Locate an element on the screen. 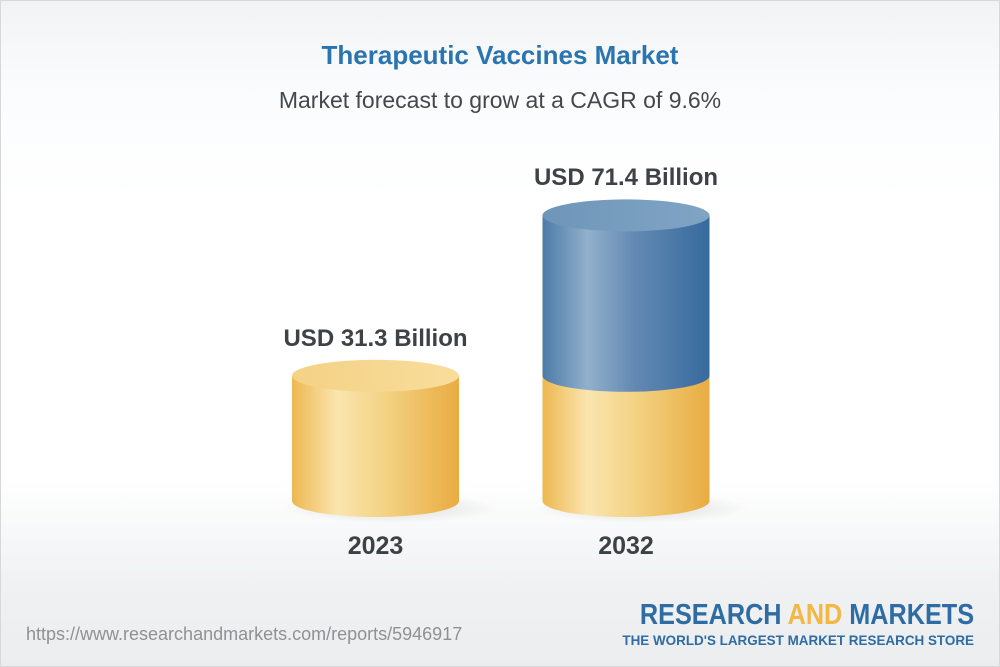  page-title: Therapeutic Vaccines Market is located at coordinates (500, 55).